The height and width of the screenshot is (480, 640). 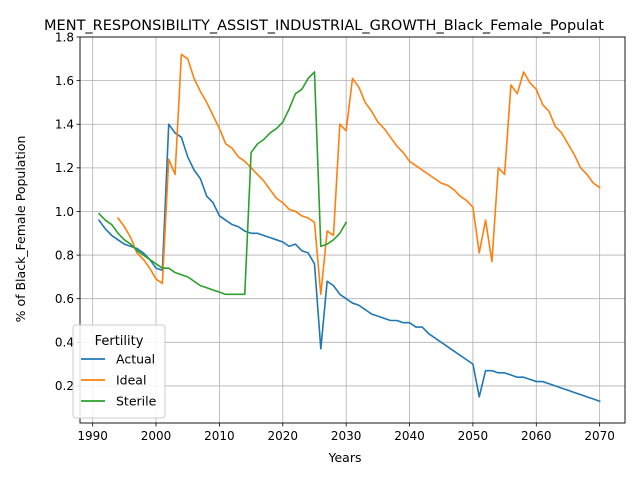 I want to click on legend: Fertility Actual Ideal Sterile, so click(x=119, y=371).